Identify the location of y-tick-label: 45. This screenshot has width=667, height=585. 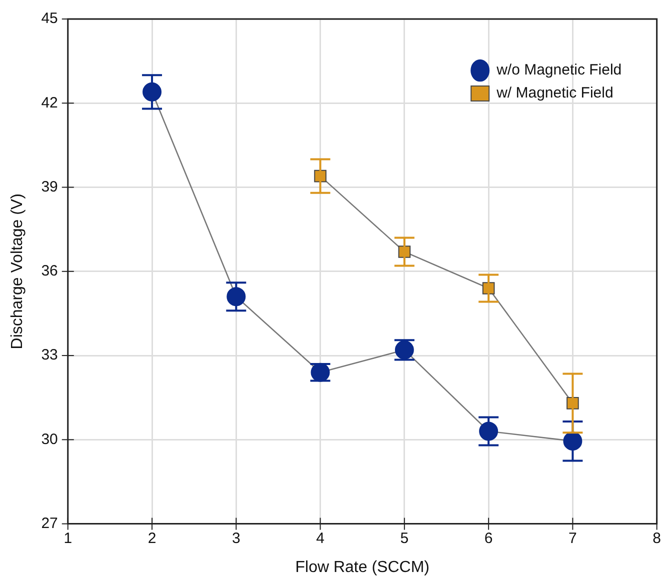
(49, 19).